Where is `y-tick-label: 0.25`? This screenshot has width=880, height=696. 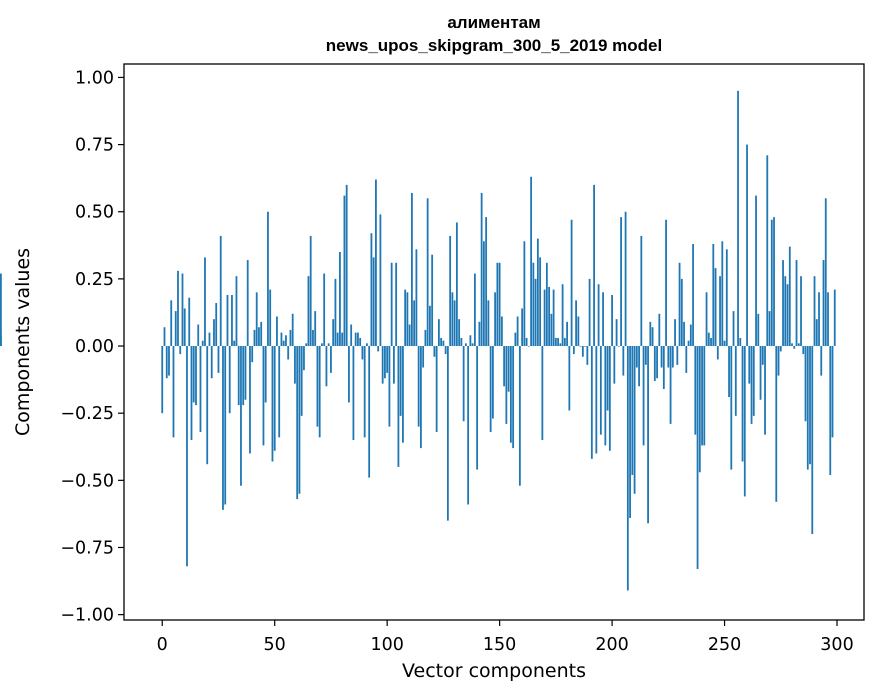 y-tick-label: 0.25 is located at coordinates (94, 280).